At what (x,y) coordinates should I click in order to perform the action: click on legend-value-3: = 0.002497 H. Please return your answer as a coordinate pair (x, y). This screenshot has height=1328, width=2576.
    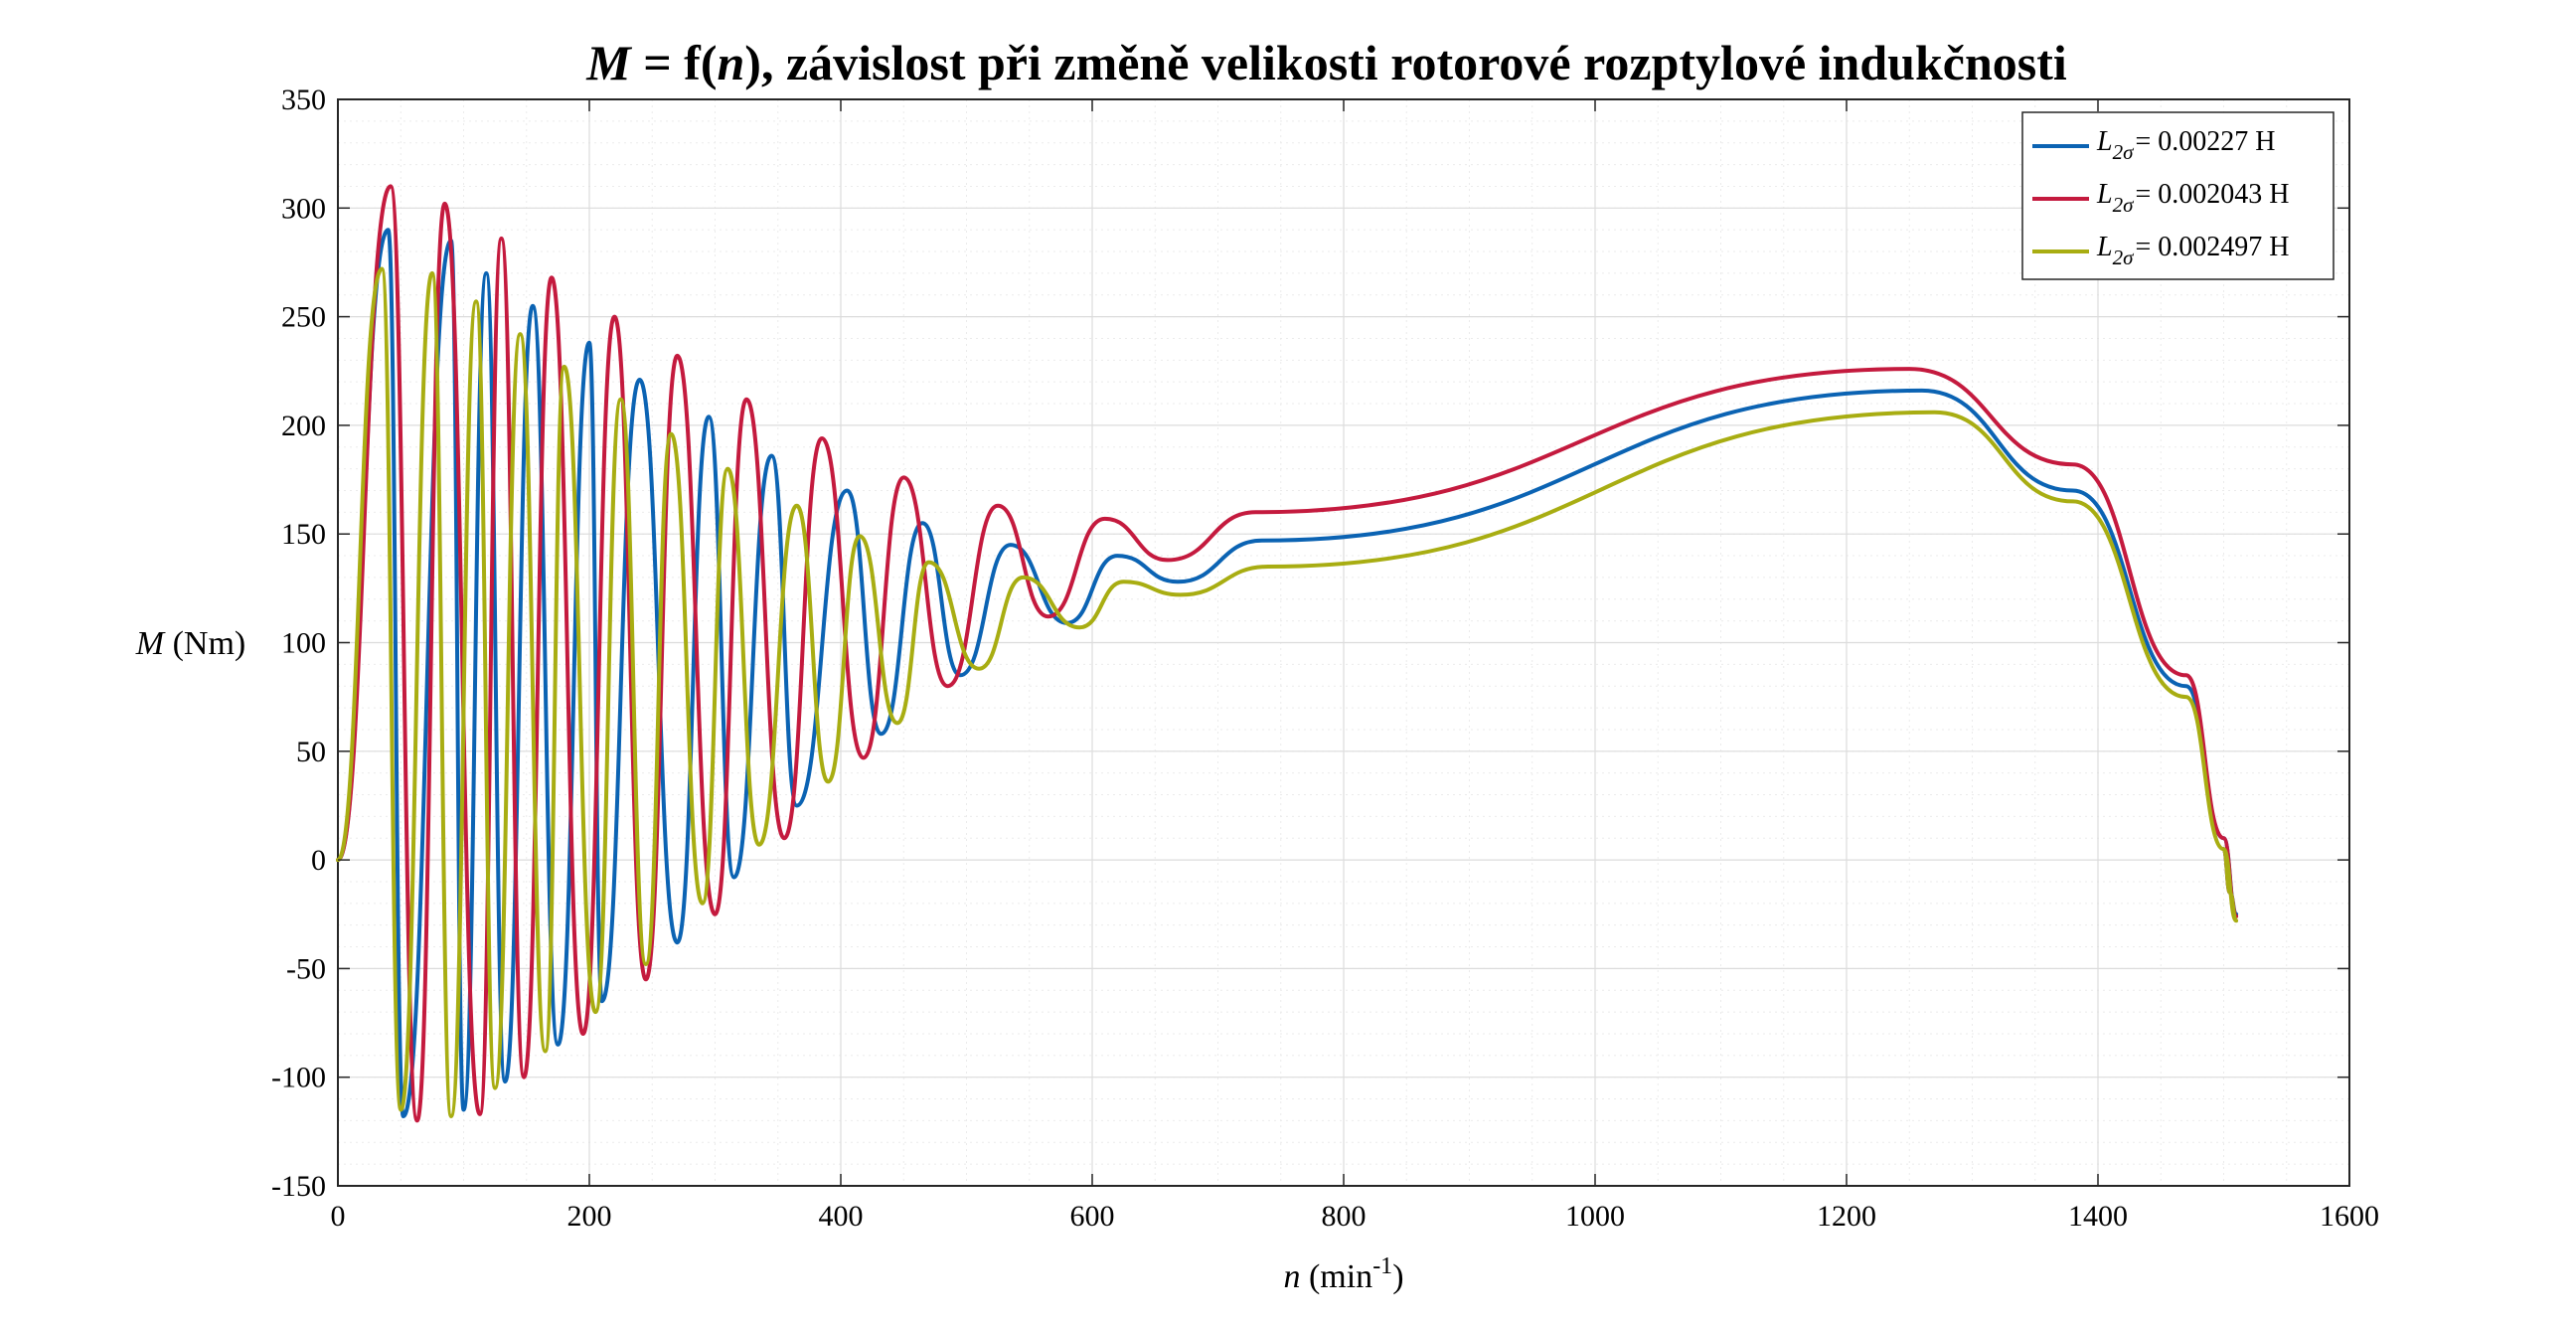
    Looking at the image, I should click on (2212, 247).